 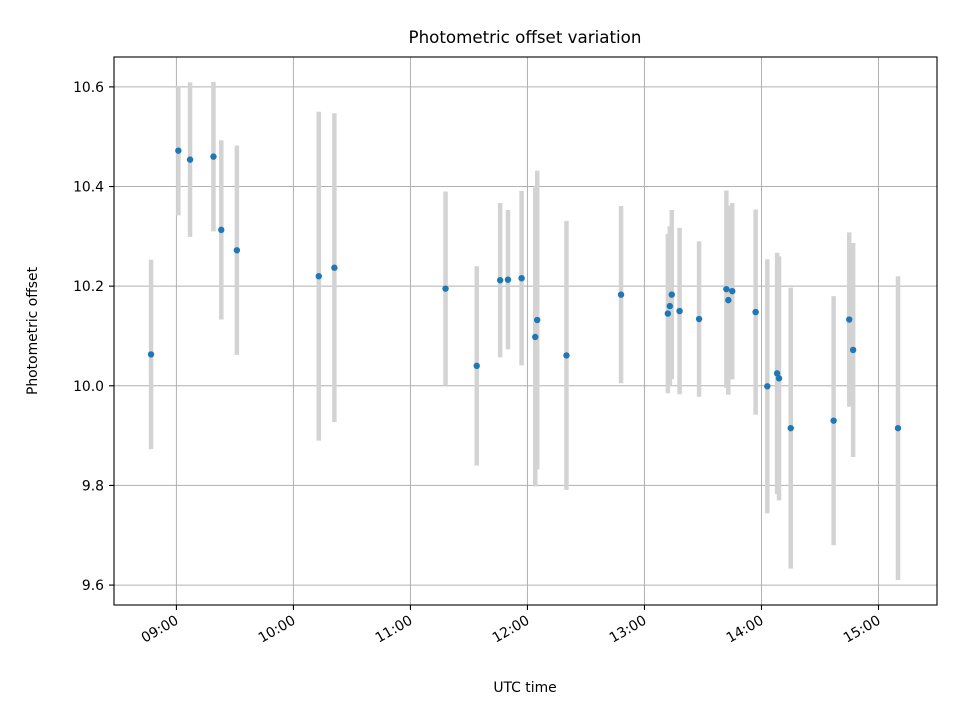 What do you see at coordinates (88, 387) in the screenshot?
I see `y-tick-label: 10.0` at bounding box center [88, 387].